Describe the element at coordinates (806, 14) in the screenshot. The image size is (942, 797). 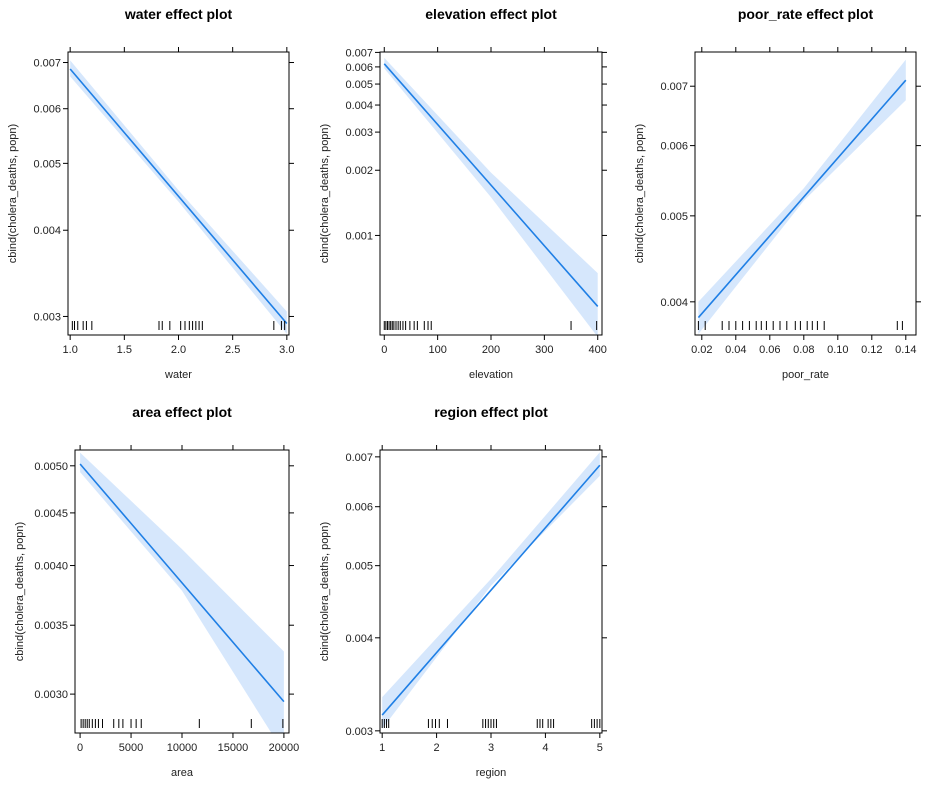
I see `chart-title: poor_rate effect plot` at that location.